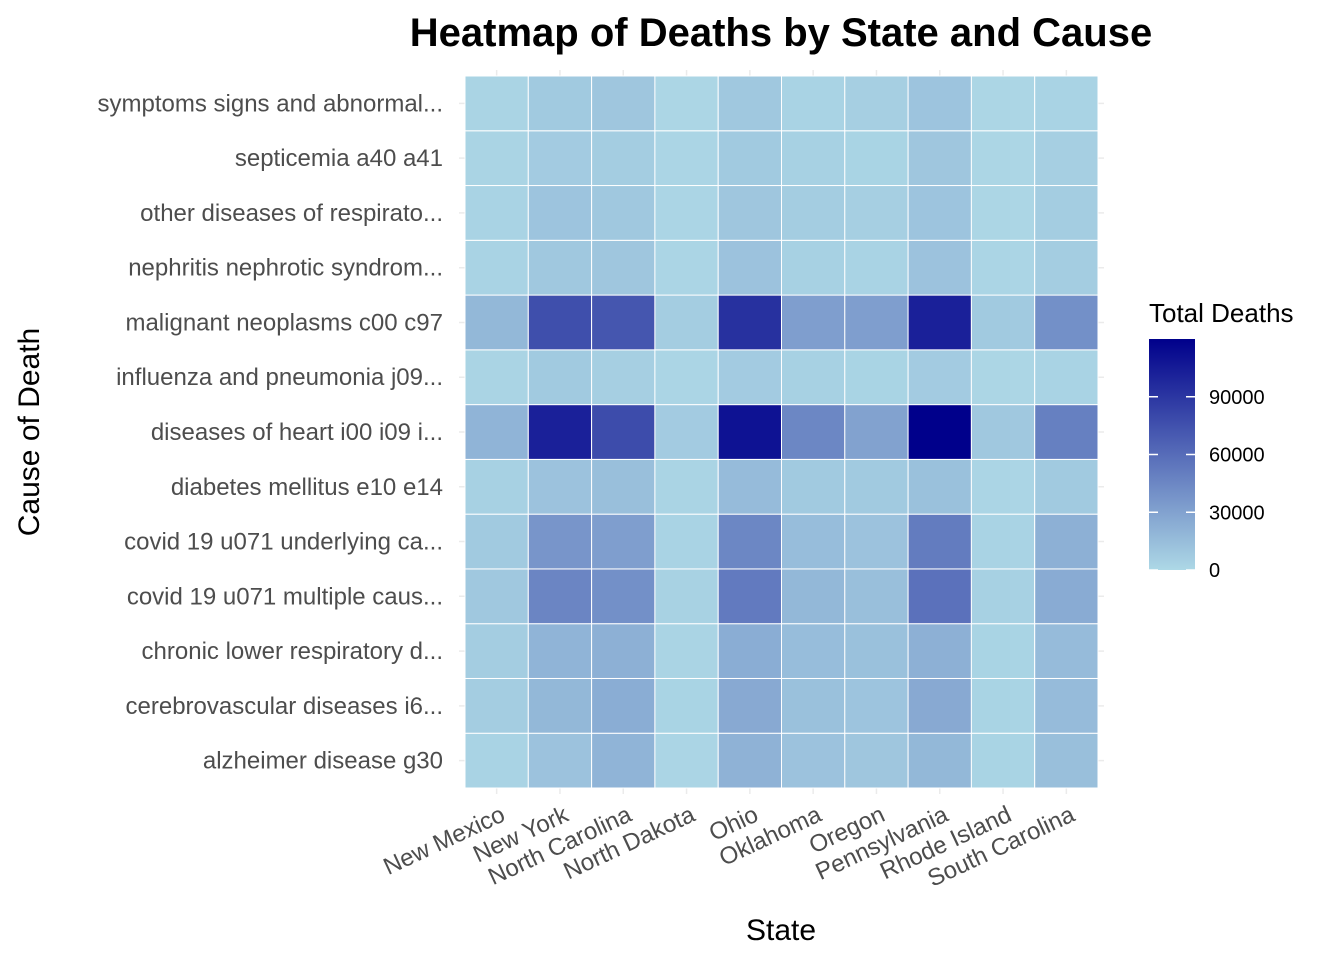  I want to click on legend-tick-label: 90000, so click(1237, 398).